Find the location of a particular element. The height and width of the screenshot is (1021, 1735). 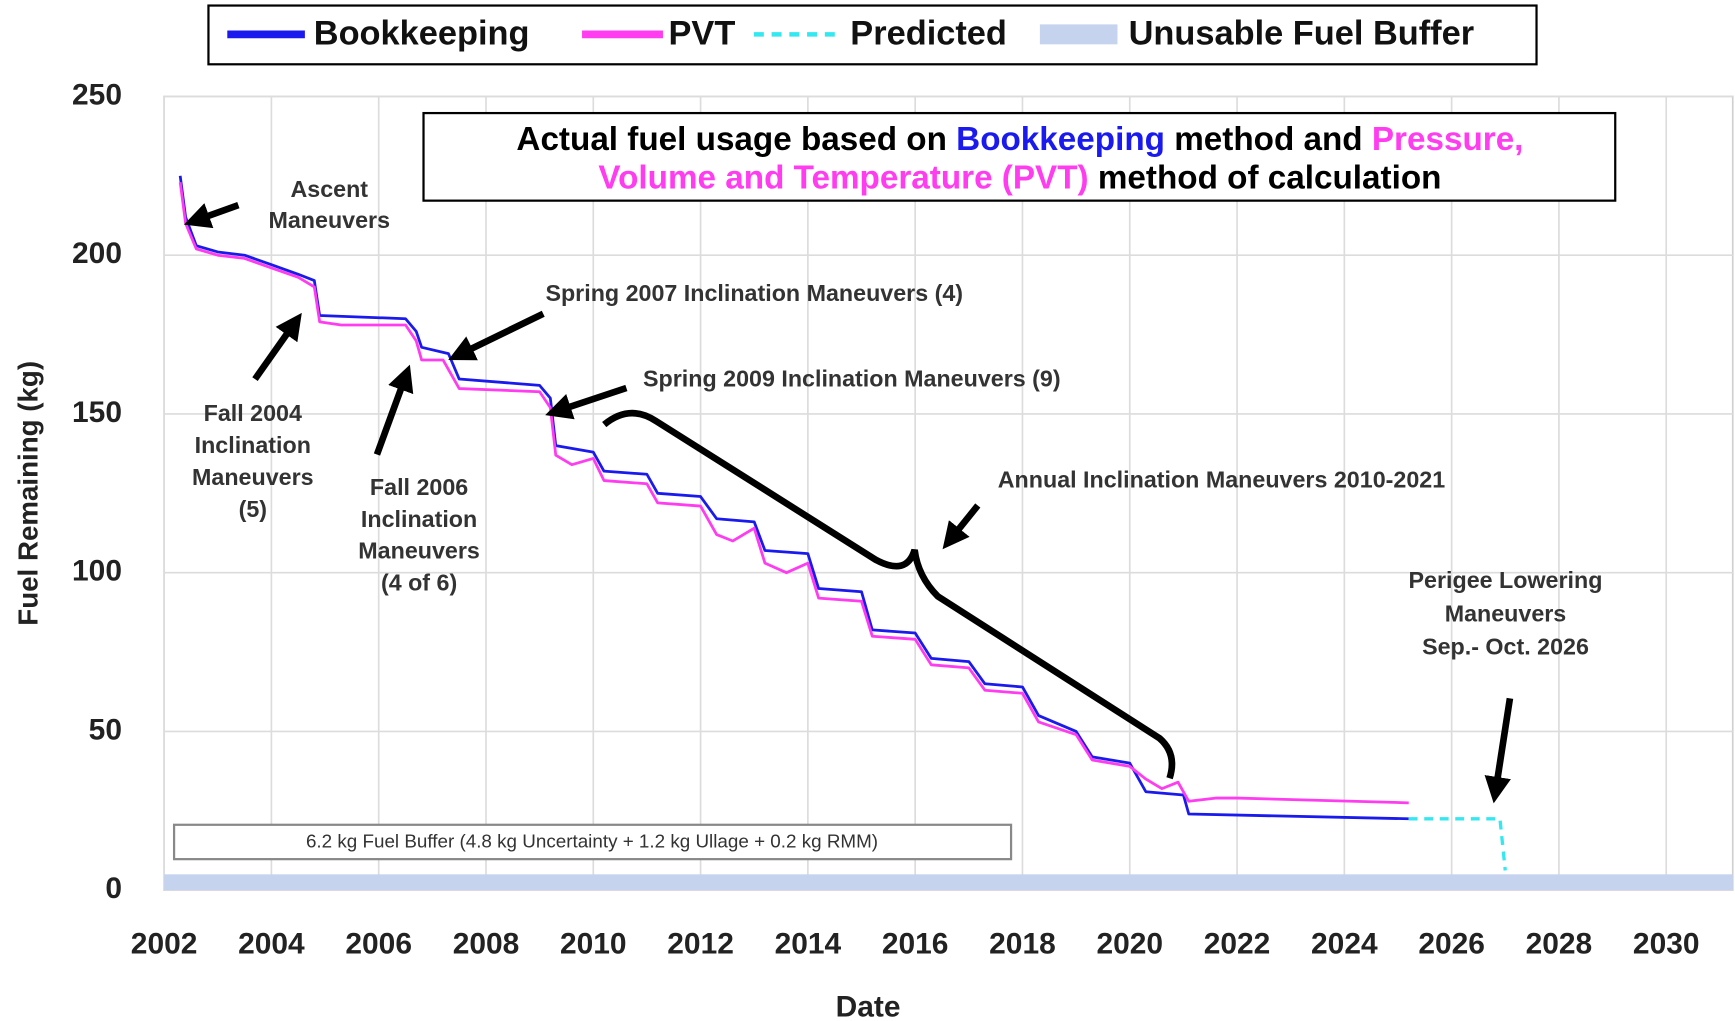

annotation: Fall 2006 is located at coordinates (419, 487).